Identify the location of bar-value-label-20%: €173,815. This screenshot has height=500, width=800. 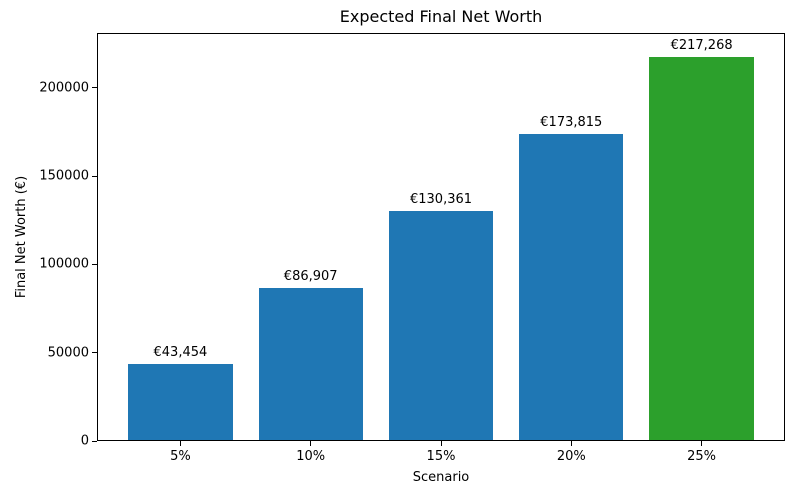
(571, 122).